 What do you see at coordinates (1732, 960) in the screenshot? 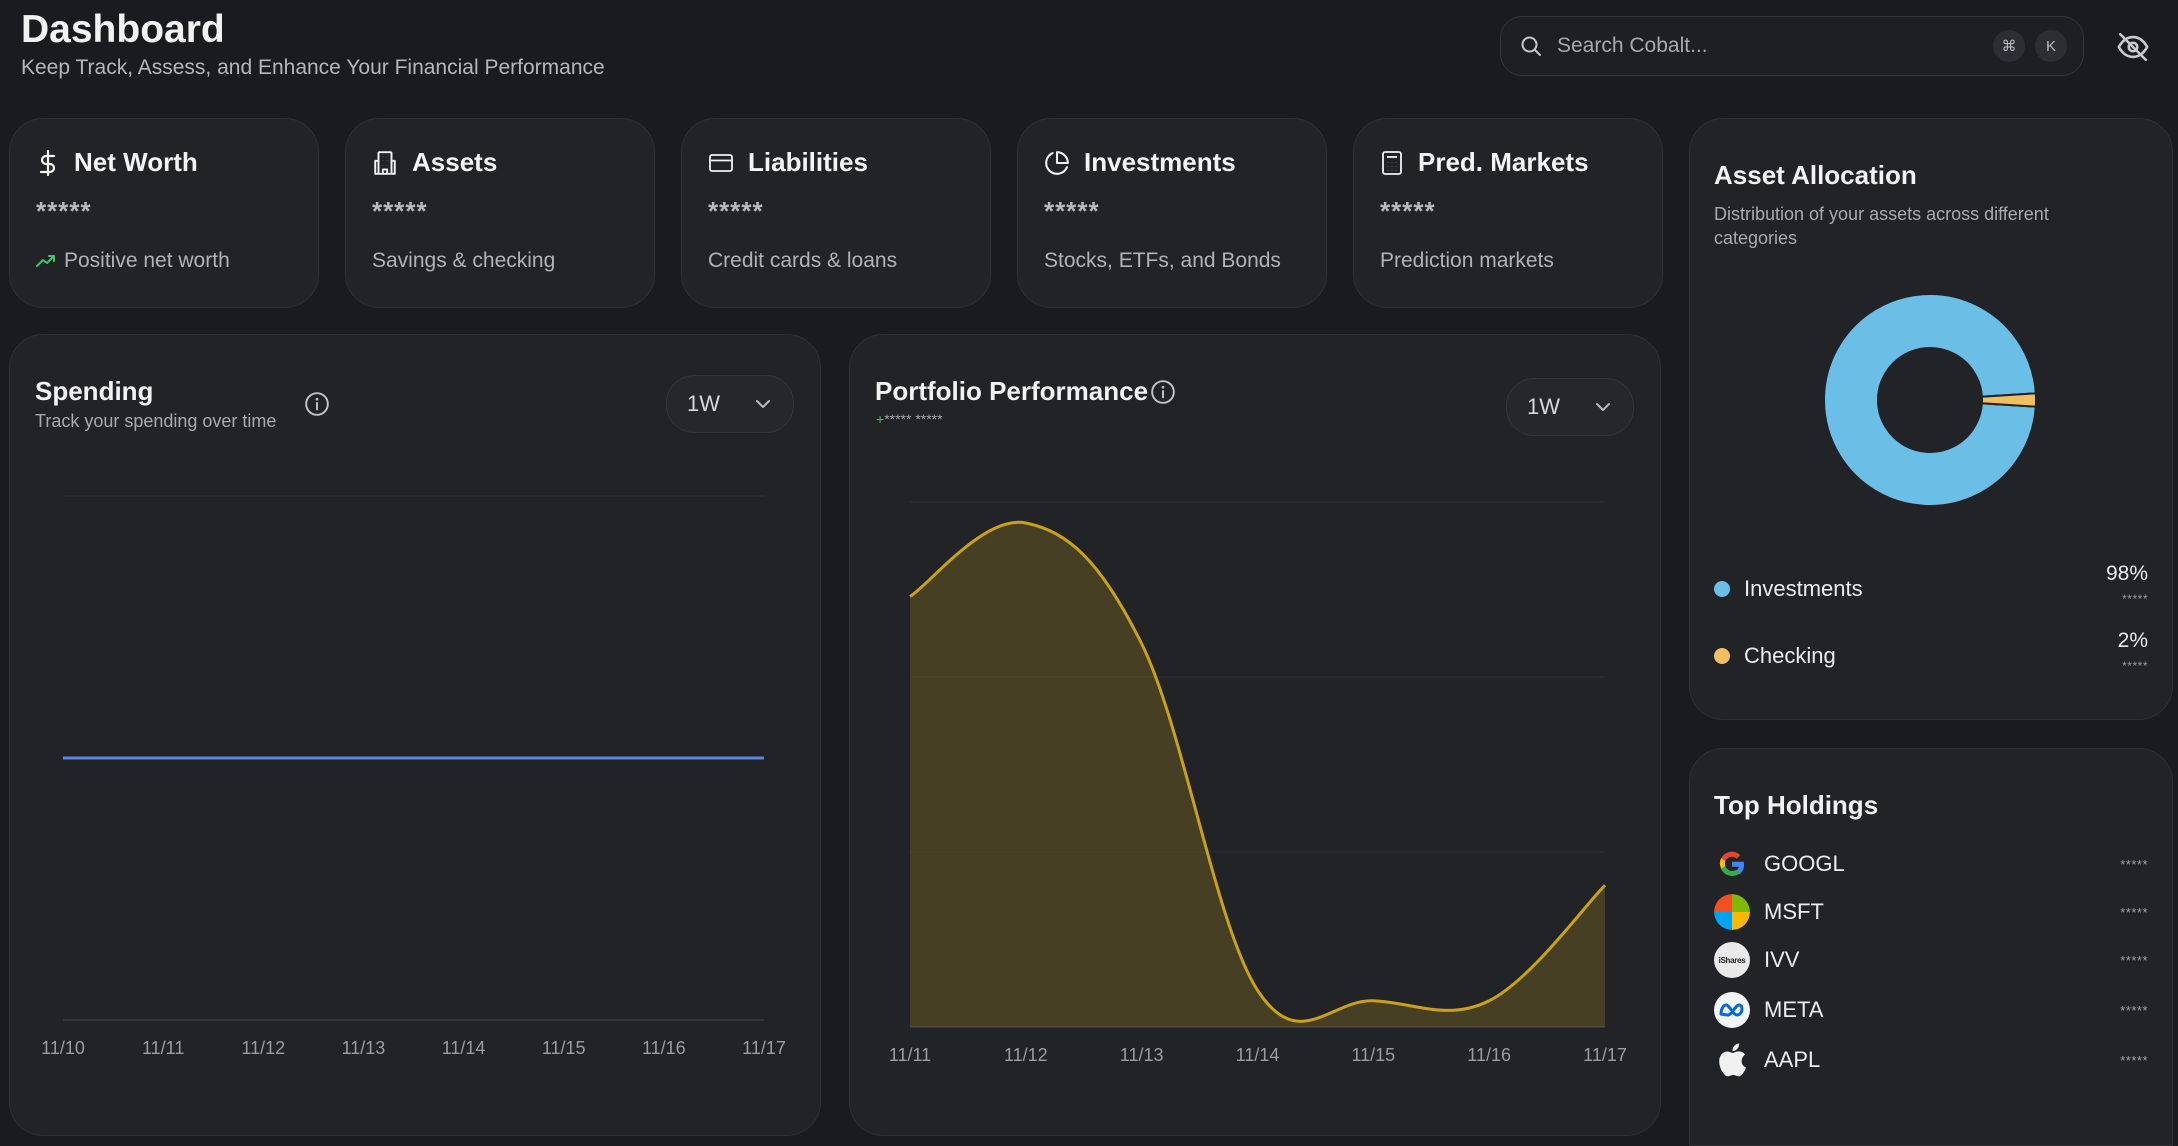
I see `ishares-logo-icon: iShares` at bounding box center [1732, 960].